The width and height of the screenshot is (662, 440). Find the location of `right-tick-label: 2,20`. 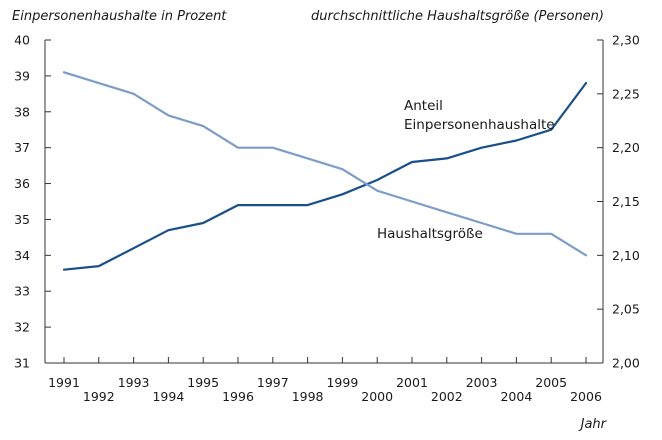

right-tick-label: 2,20 is located at coordinates (626, 147).